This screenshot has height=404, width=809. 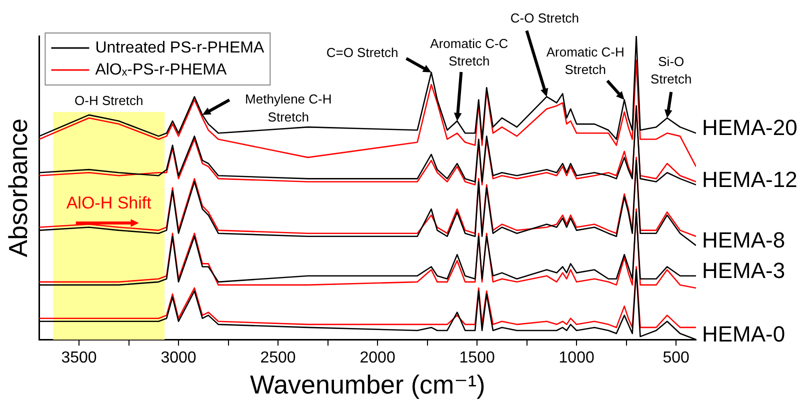 I want to click on x-tick-label: 2500, so click(x=278, y=358).